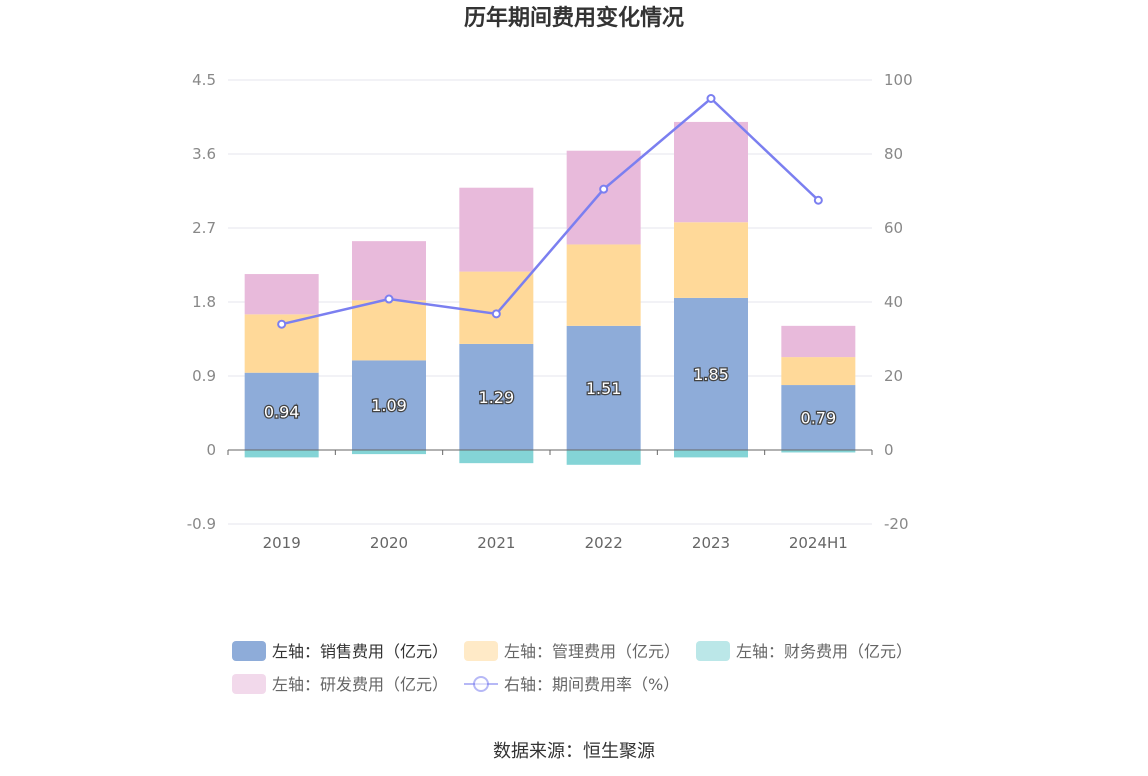 This screenshot has height=776, width=1148. Describe the element at coordinates (818, 543) in the screenshot. I see `x-tick-label: 2024H1` at that location.